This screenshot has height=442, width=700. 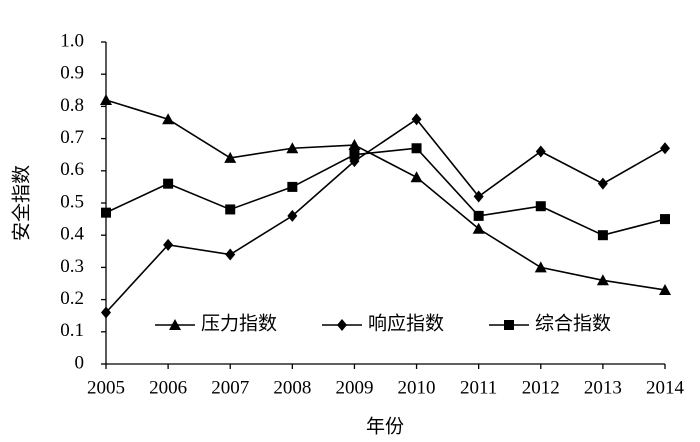 I want to click on y-tick-label: 0.9, so click(x=72, y=73).